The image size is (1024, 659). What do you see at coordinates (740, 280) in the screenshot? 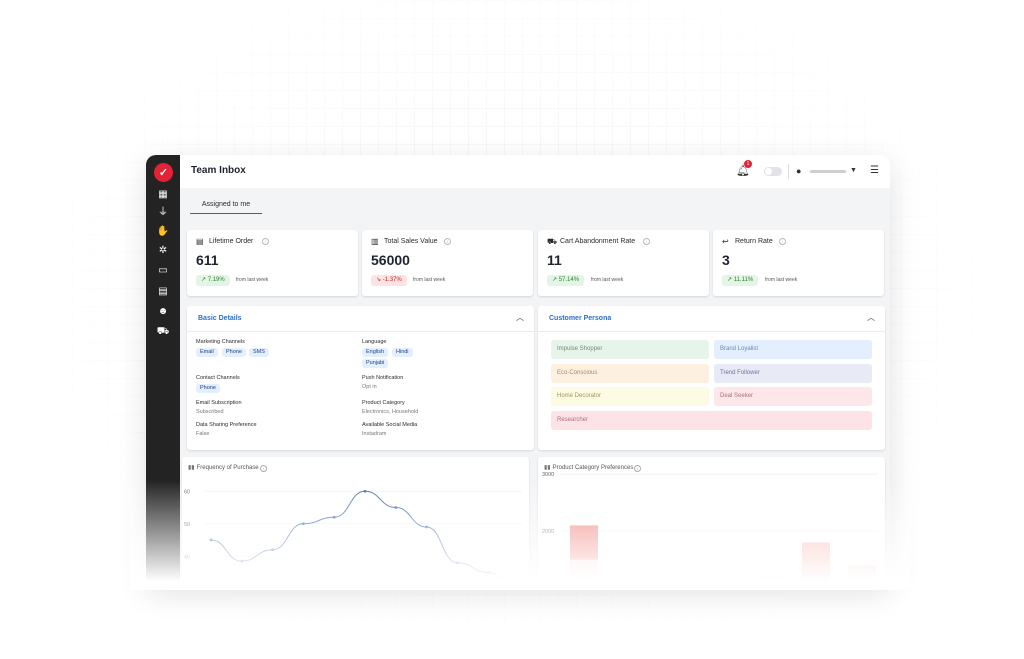
I see `stat-change-badge: ↗ 11.11%` at bounding box center [740, 280].